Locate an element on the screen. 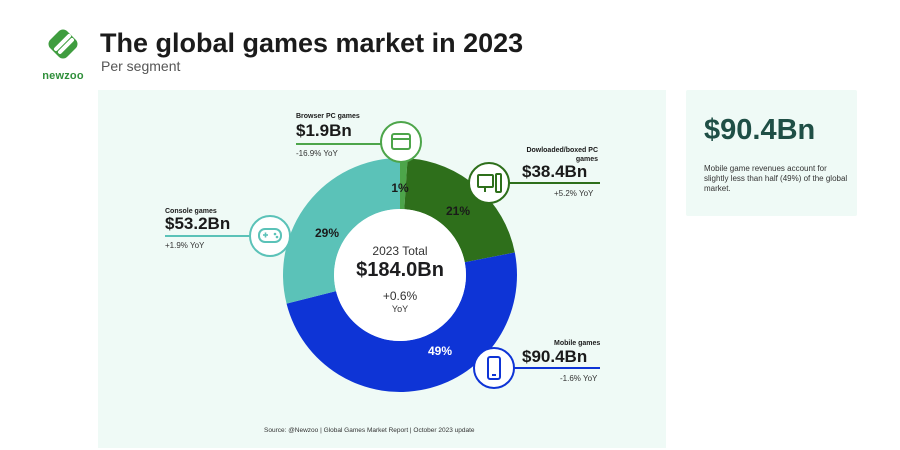  console-icon-circle is located at coordinates (270, 236).